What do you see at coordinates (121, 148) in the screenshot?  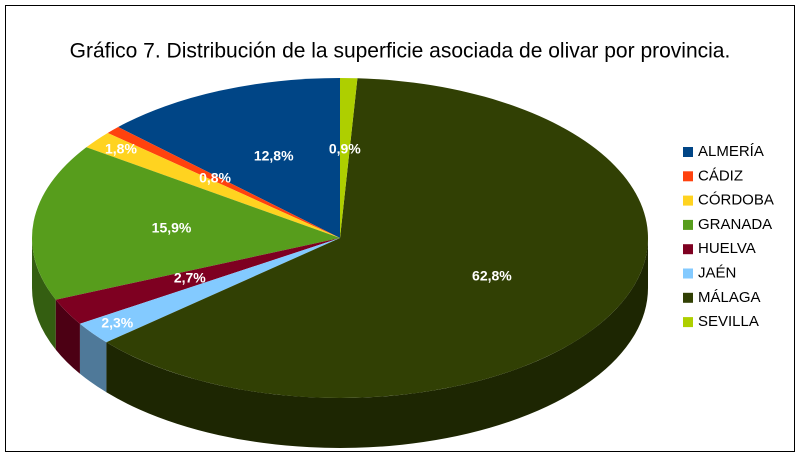 I see `data-label: 1,8%` at bounding box center [121, 148].